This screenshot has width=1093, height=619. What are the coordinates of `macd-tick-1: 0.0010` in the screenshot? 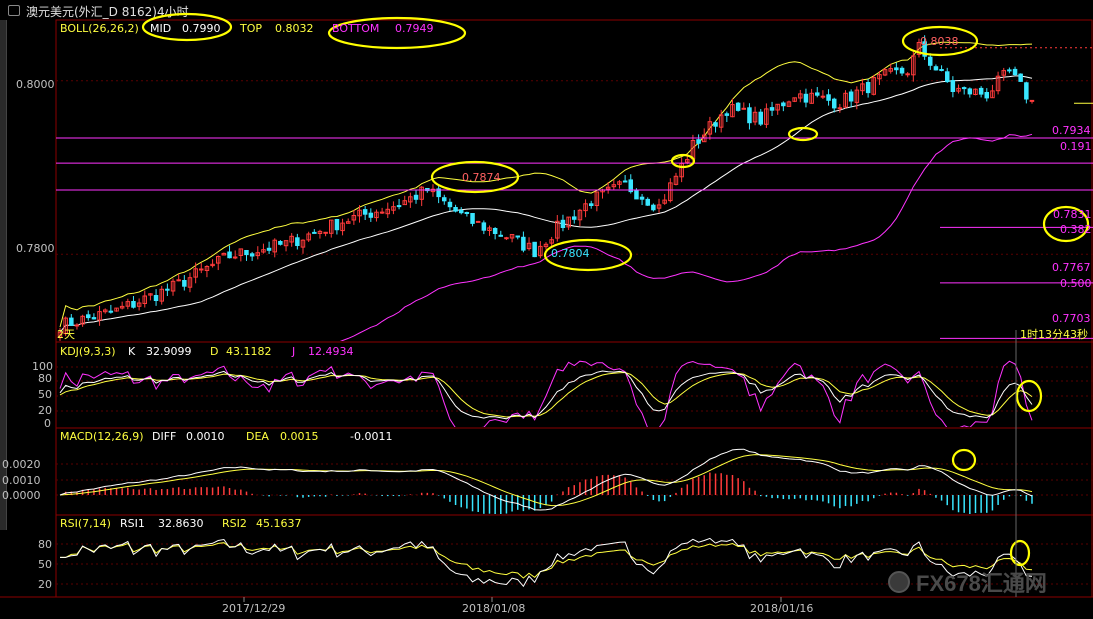 It's located at (21, 480).